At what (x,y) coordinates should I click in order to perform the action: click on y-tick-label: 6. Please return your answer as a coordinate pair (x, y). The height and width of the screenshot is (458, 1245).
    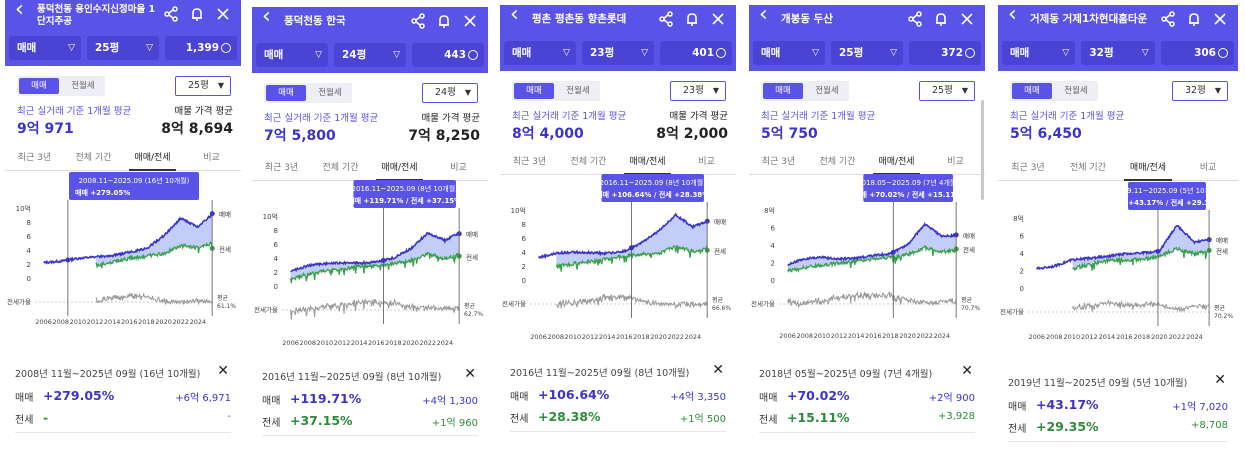
    Looking at the image, I should click on (1022, 237).